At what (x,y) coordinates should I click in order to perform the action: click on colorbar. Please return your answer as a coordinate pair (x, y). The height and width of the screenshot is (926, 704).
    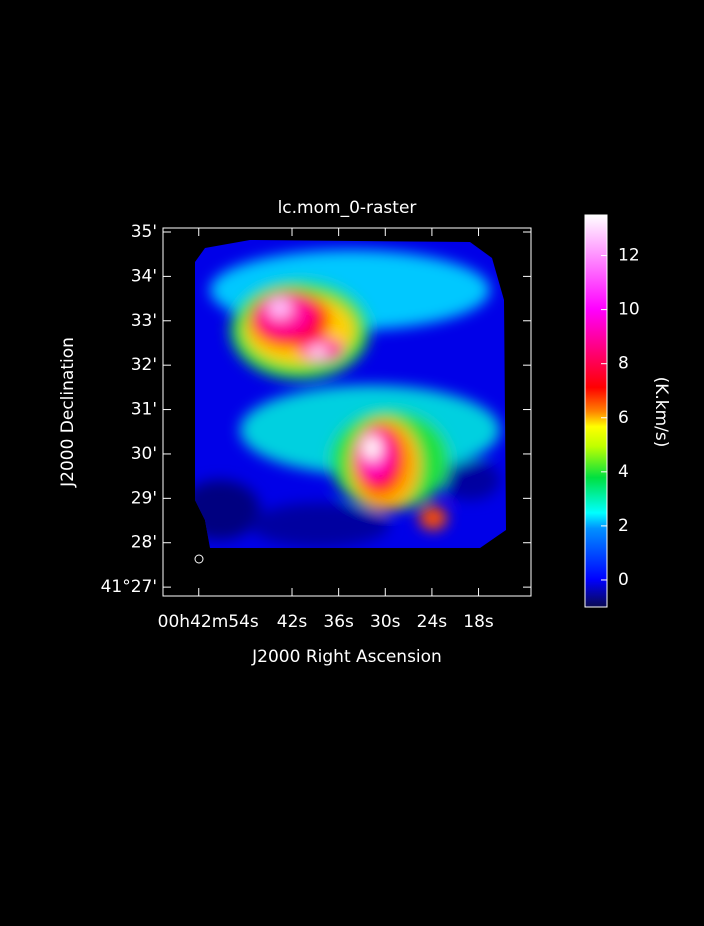
    Looking at the image, I should click on (596, 411).